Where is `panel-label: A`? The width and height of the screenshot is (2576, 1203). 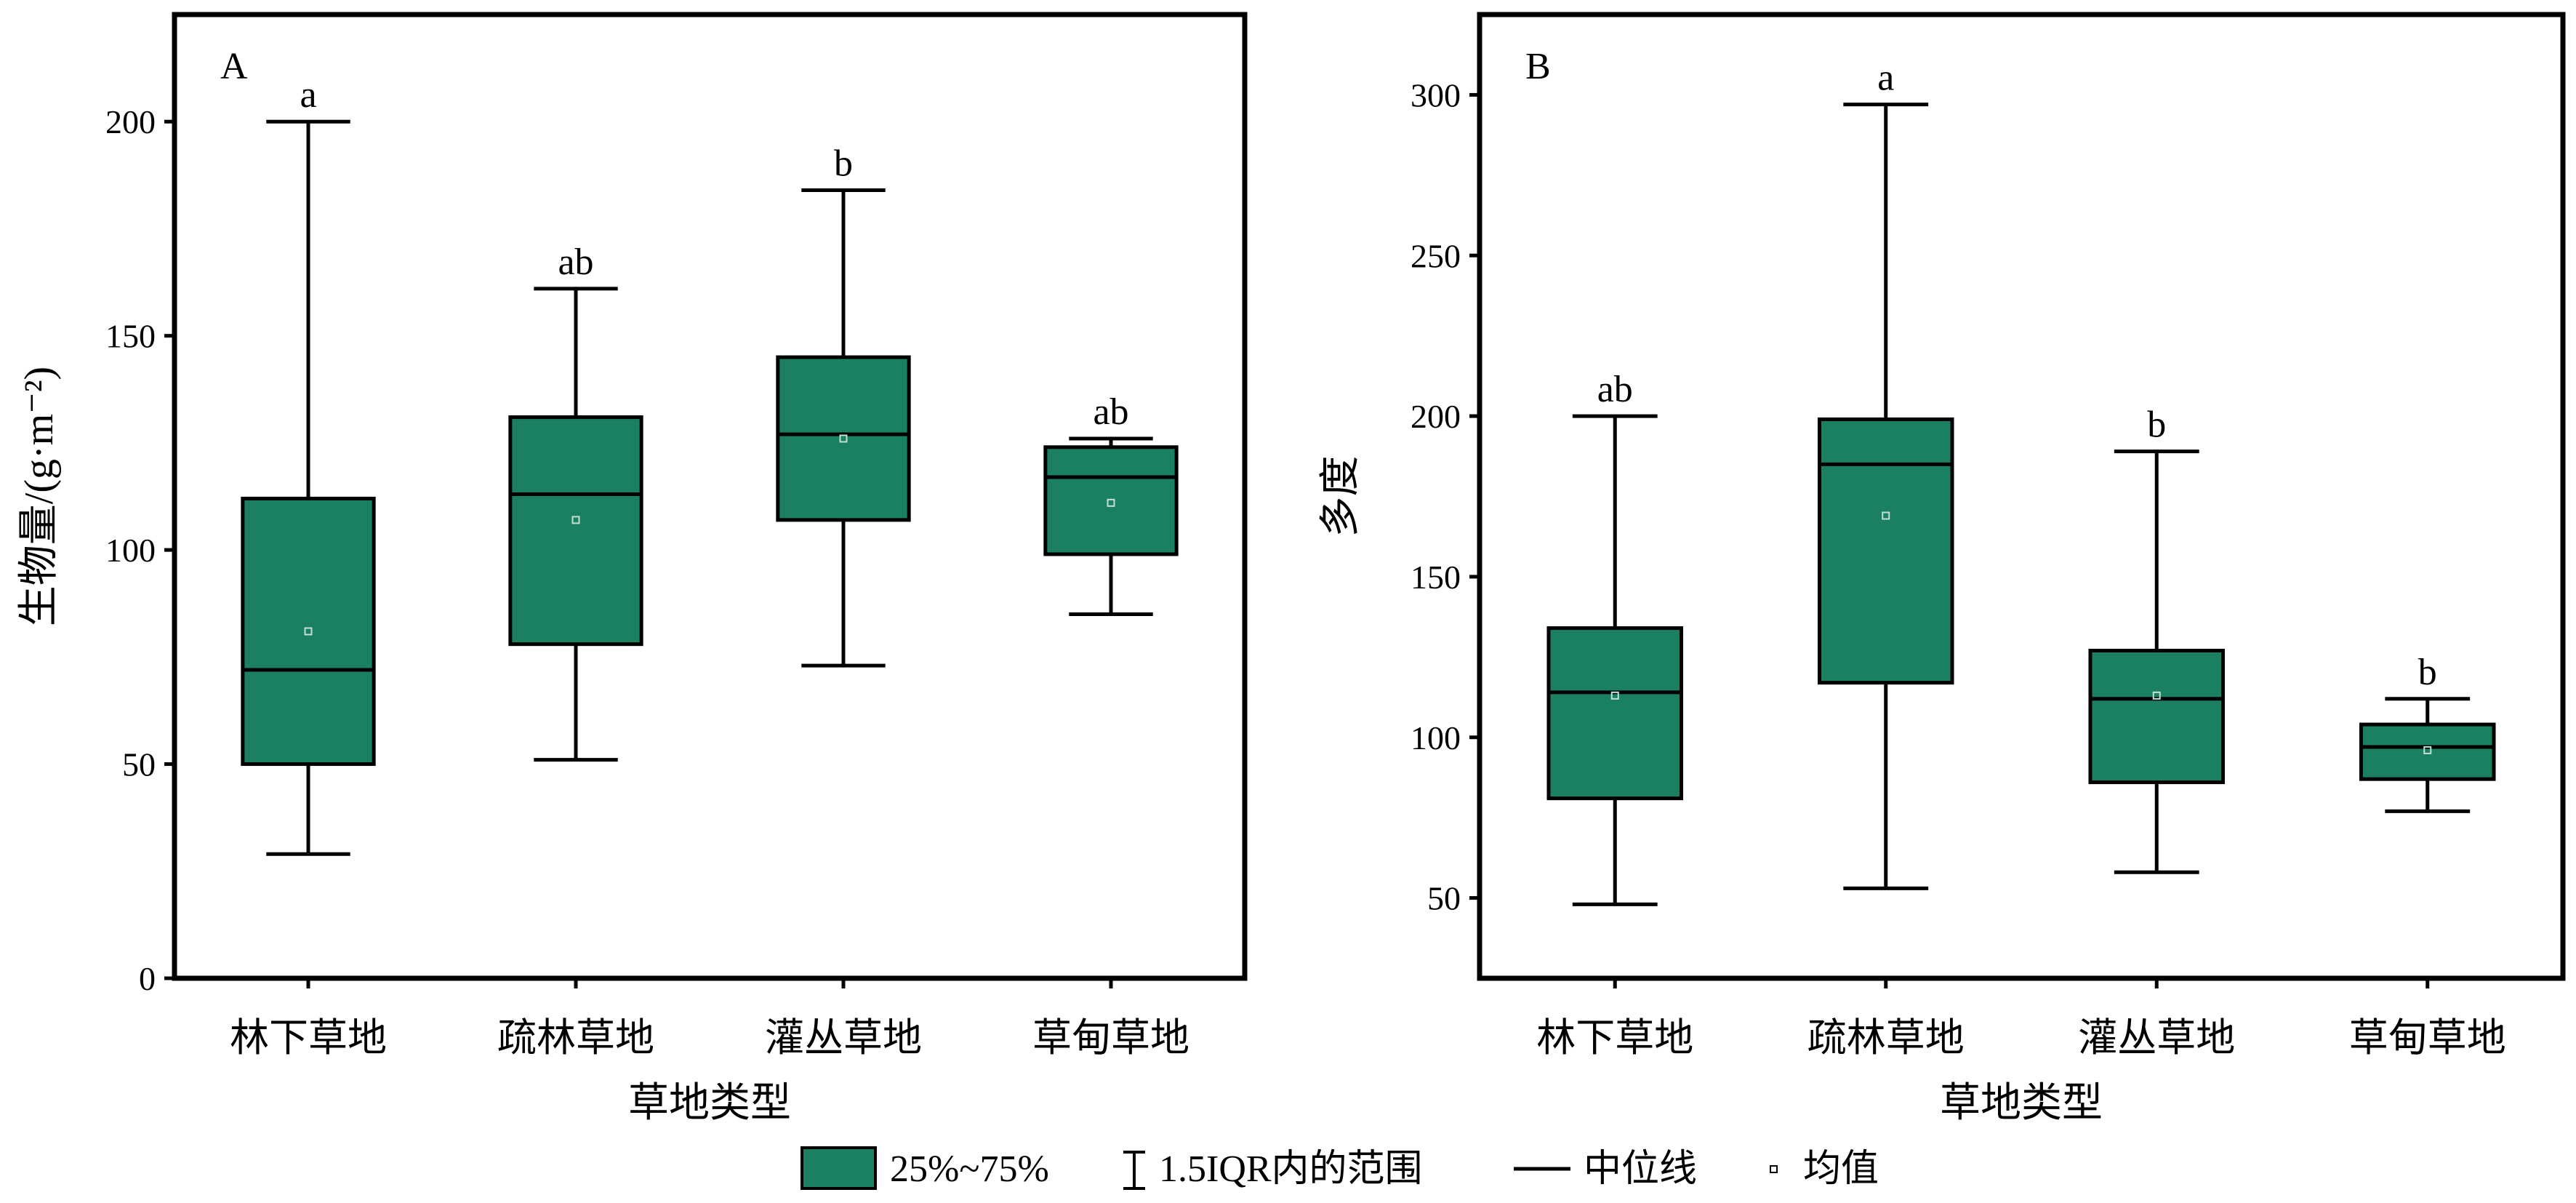
panel-label: A is located at coordinates (234, 66).